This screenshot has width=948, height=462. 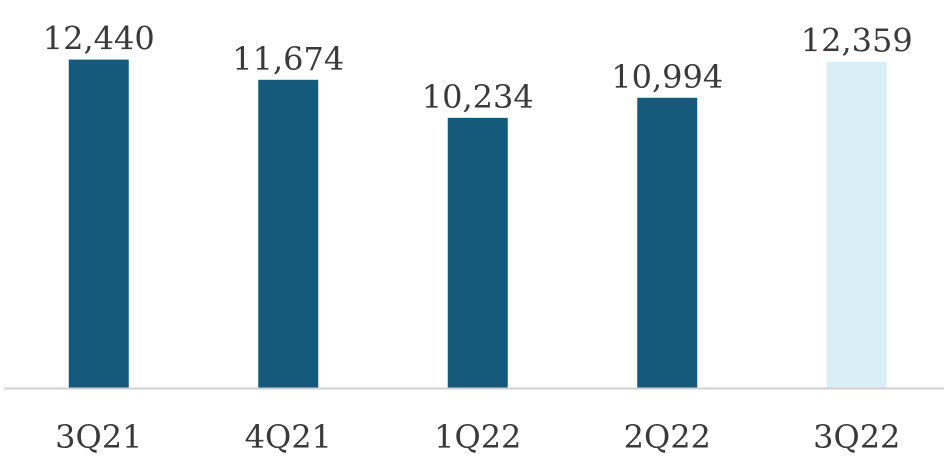 I want to click on bar-1q22, so click(x=477, y=253).